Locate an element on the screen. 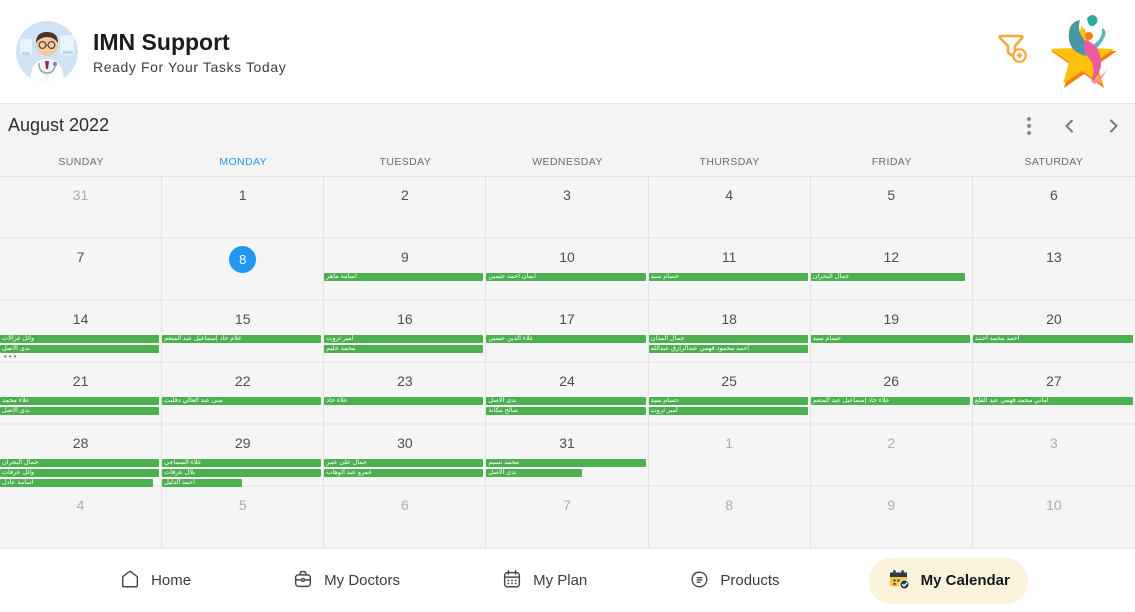  calendar-day-cell: 27 أماني محمد فهمي عبد القلع is located at coordinates (1053, 394).